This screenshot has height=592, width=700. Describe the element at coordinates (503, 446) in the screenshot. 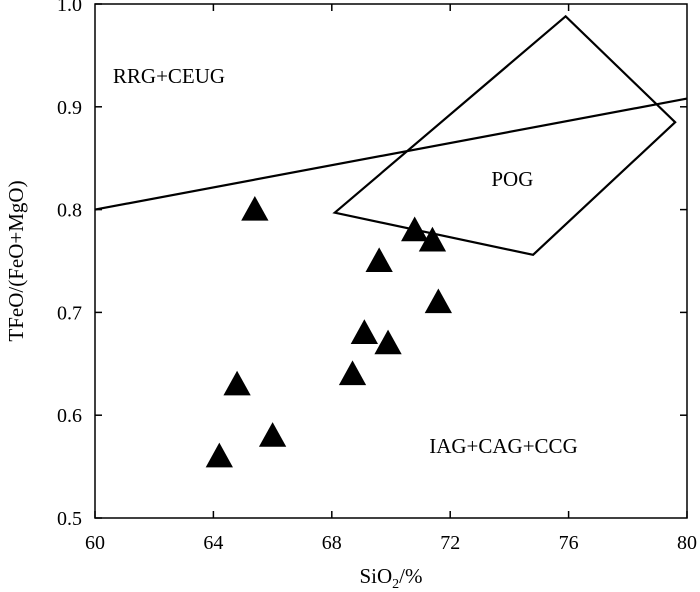

I see `region-label: IAG+CAG+CCG` at that location.